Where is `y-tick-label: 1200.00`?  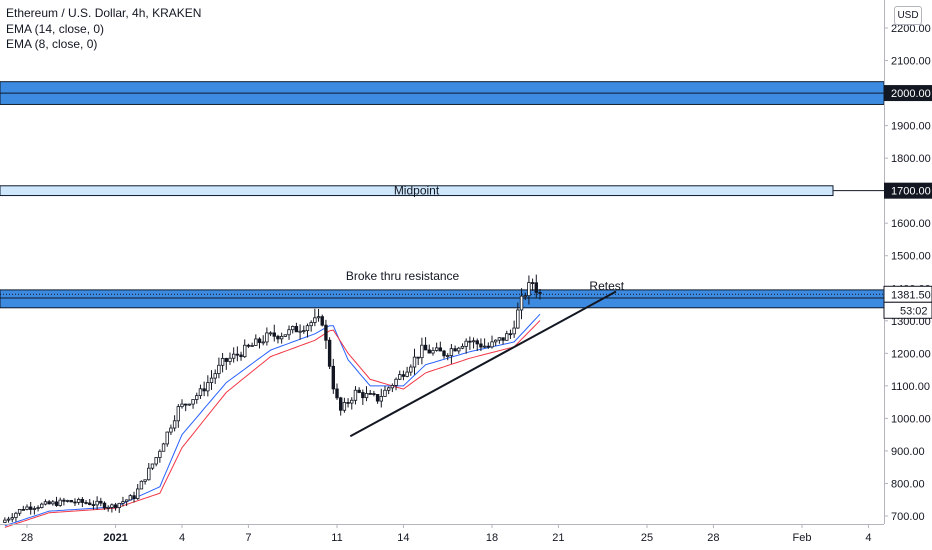
y-tick-label: 1200.00 is located at coordinates (911, 354).